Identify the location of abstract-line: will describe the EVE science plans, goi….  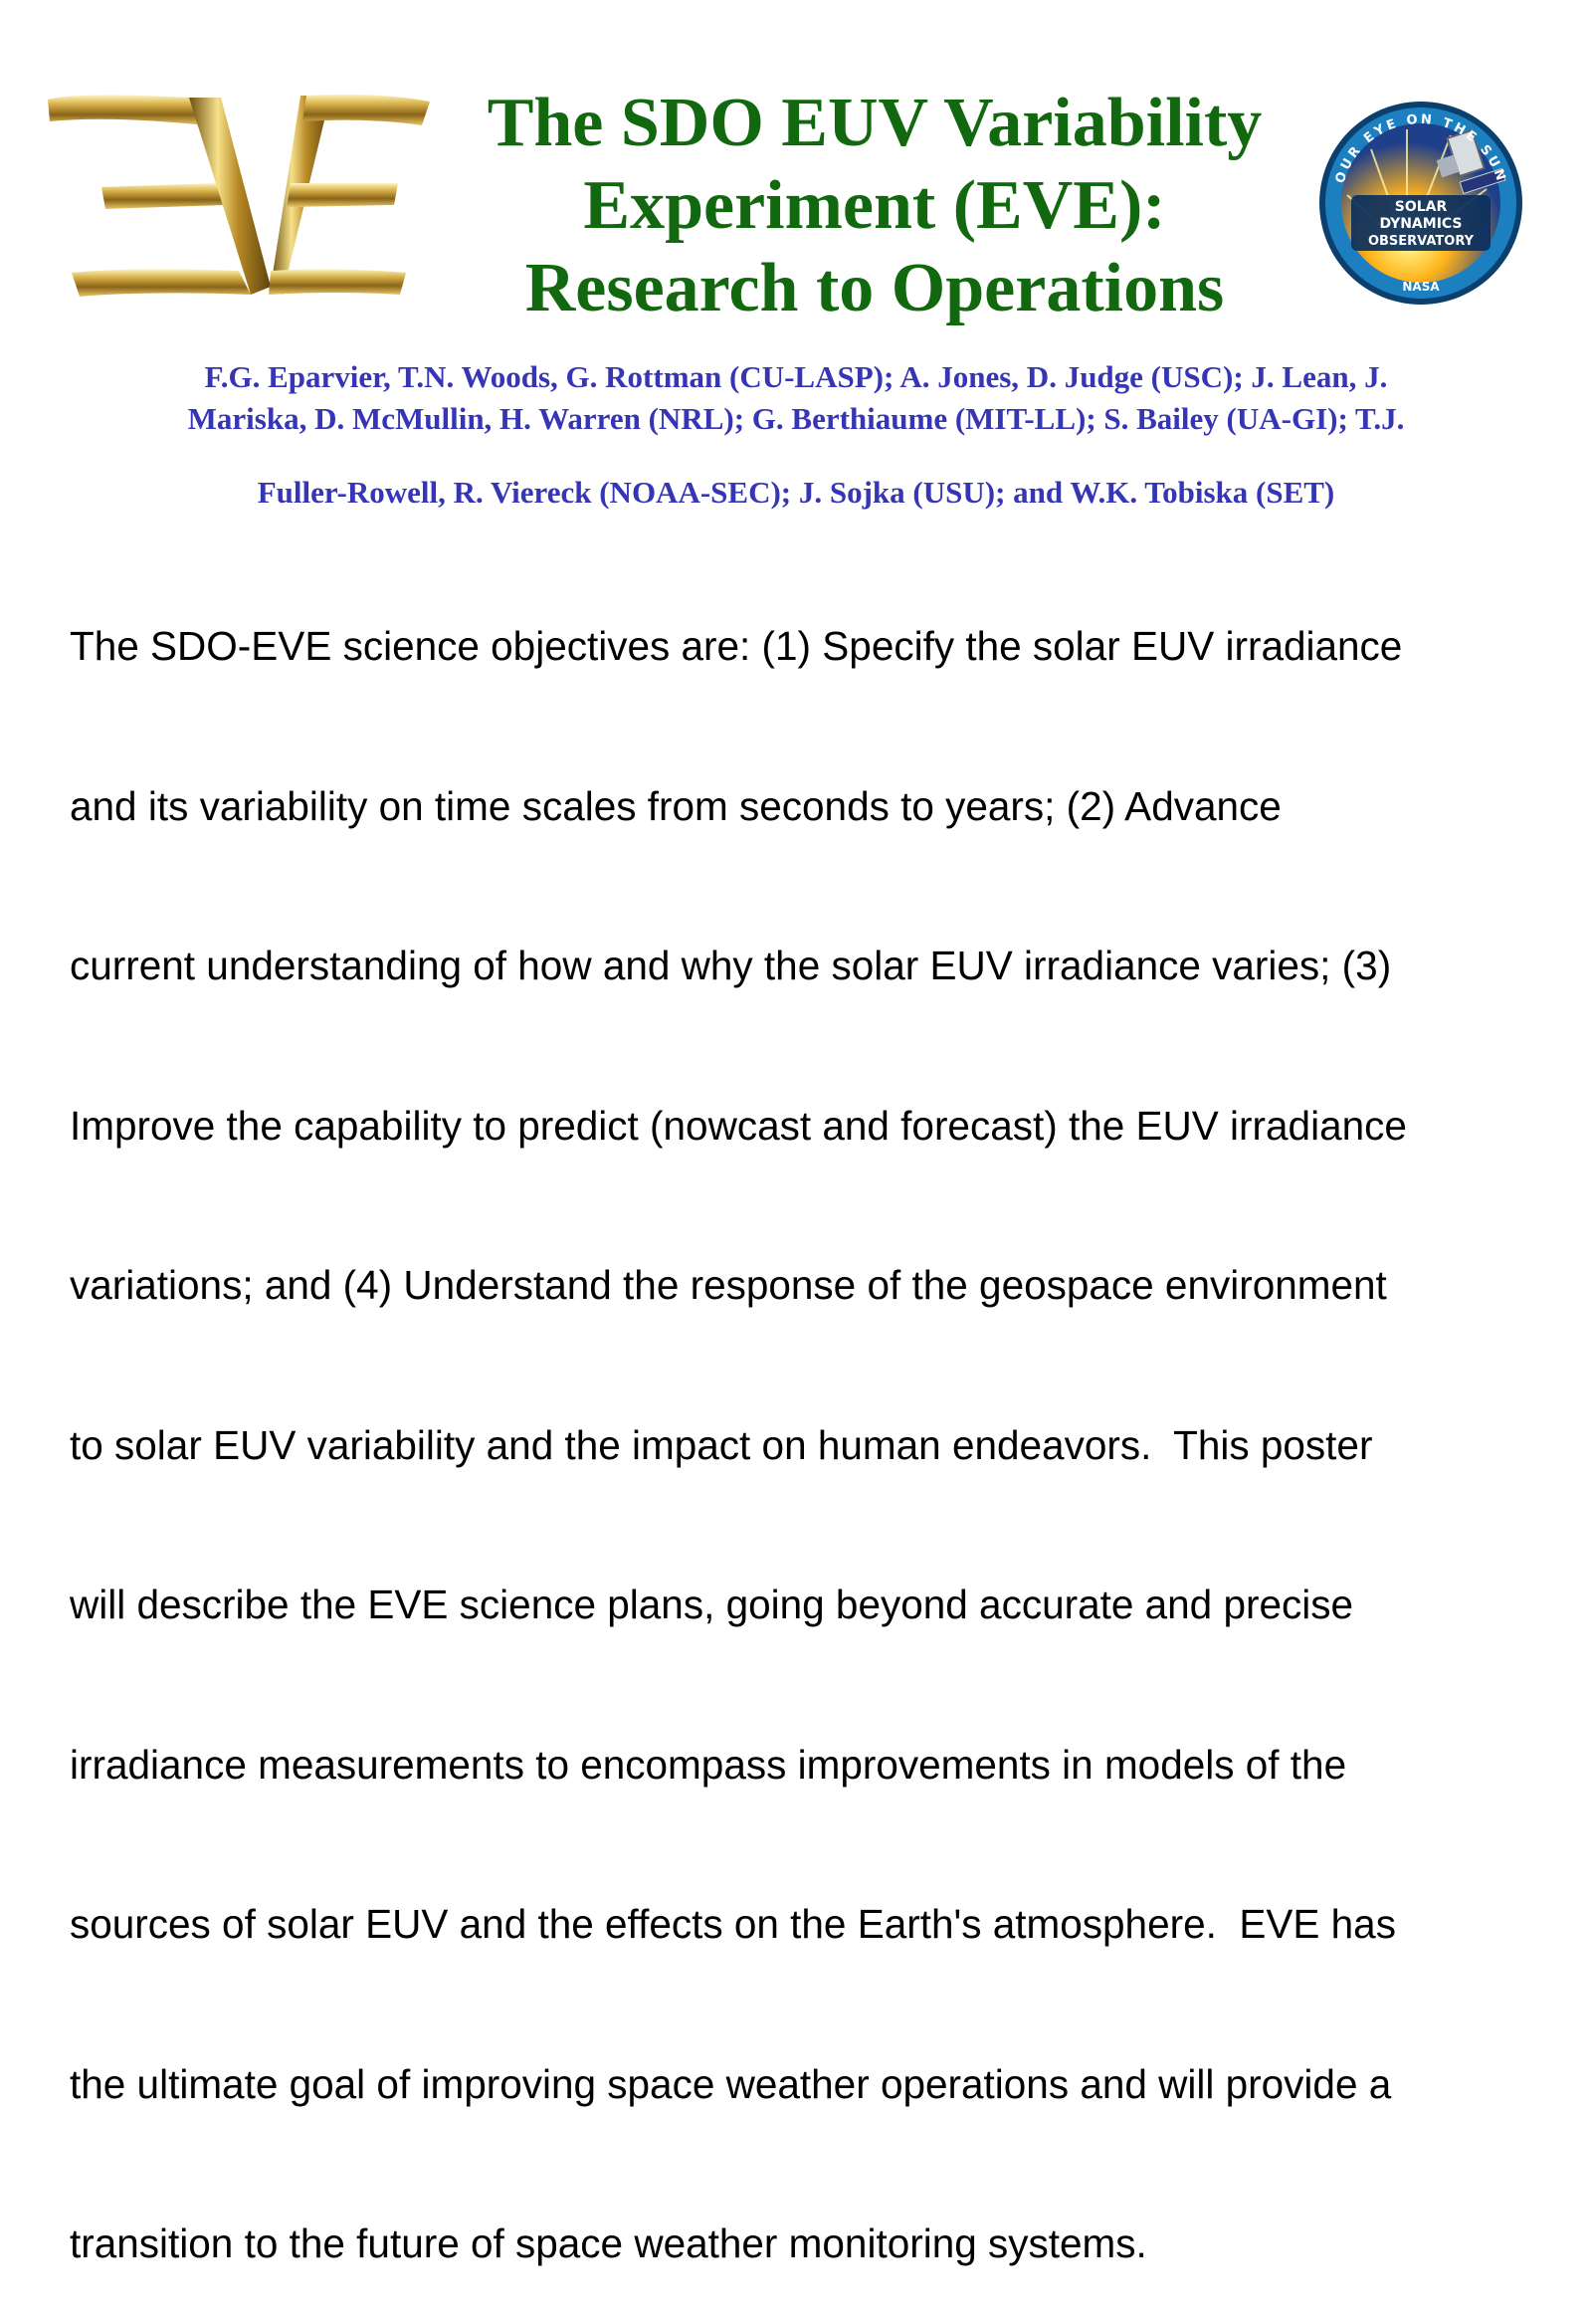
(712, 1604).